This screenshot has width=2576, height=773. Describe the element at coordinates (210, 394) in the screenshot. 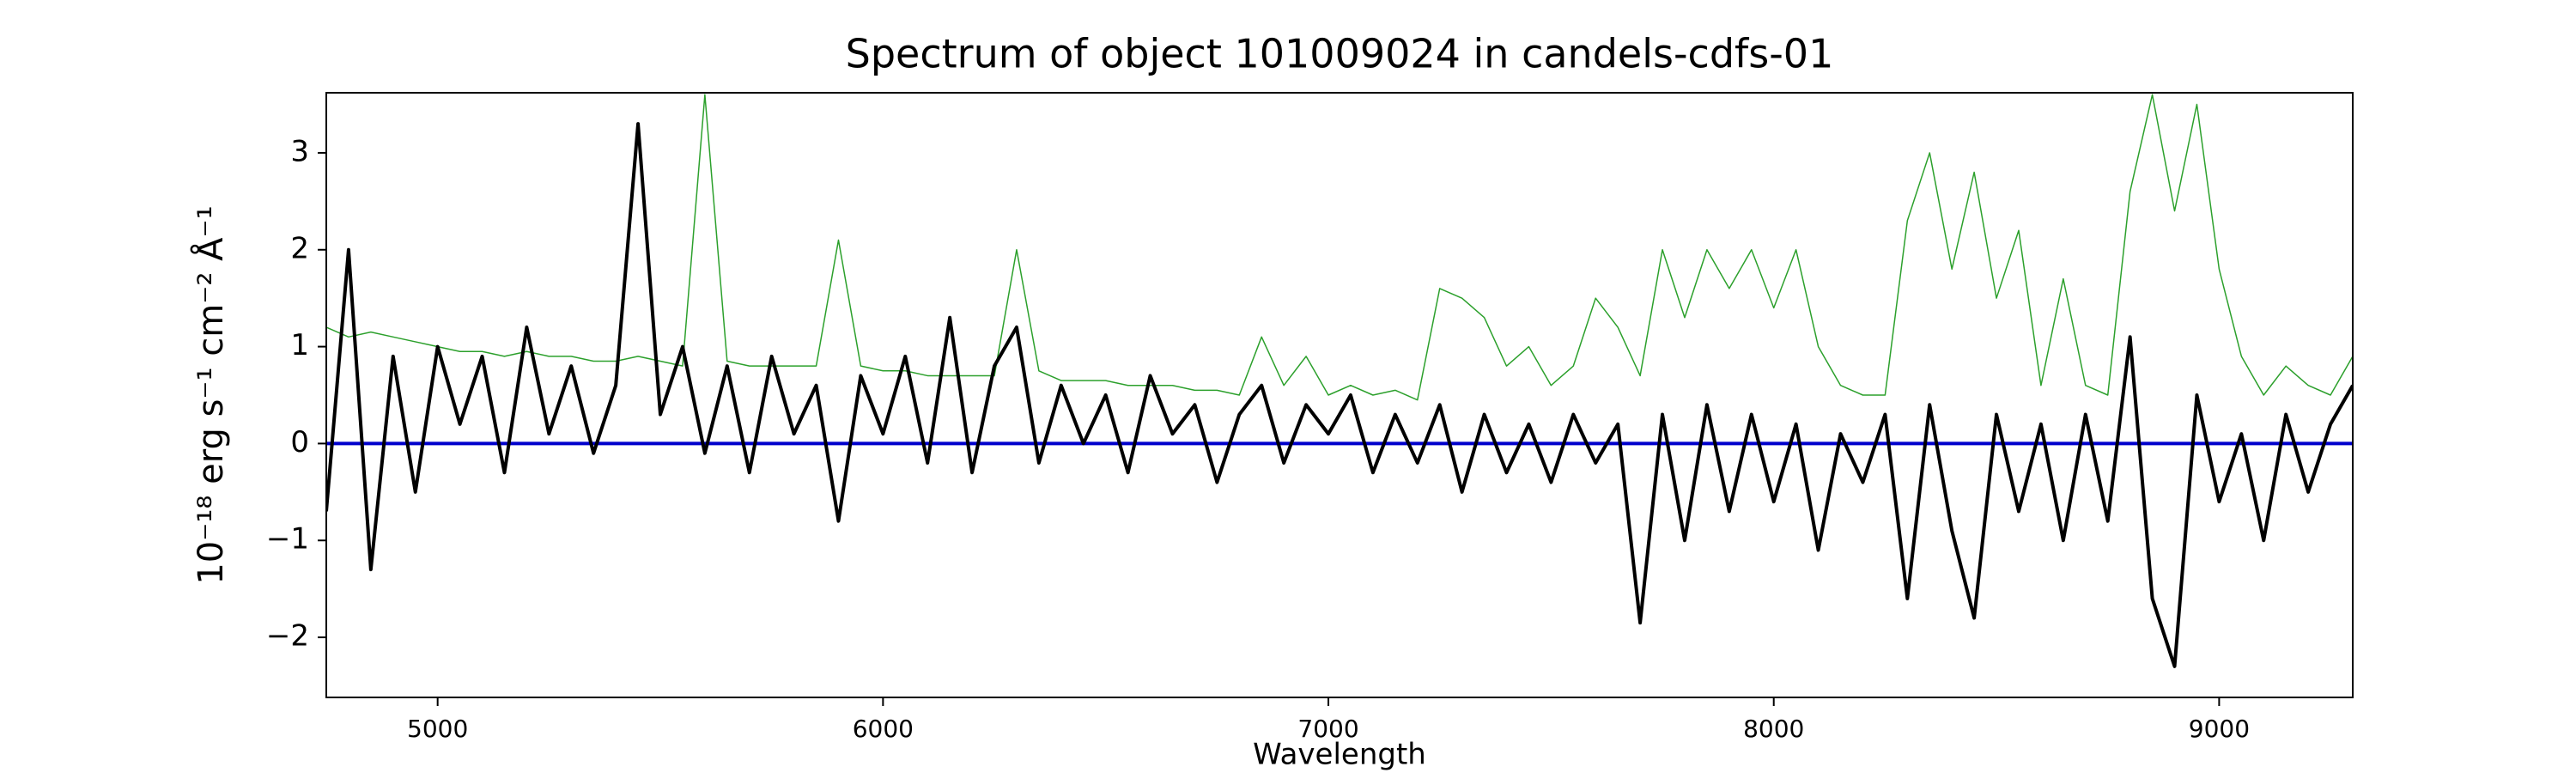

I see `y-axis-label: 10⁻¹⁸ erg s⁻¹ cm⁻² Å⁻¹` at that location.